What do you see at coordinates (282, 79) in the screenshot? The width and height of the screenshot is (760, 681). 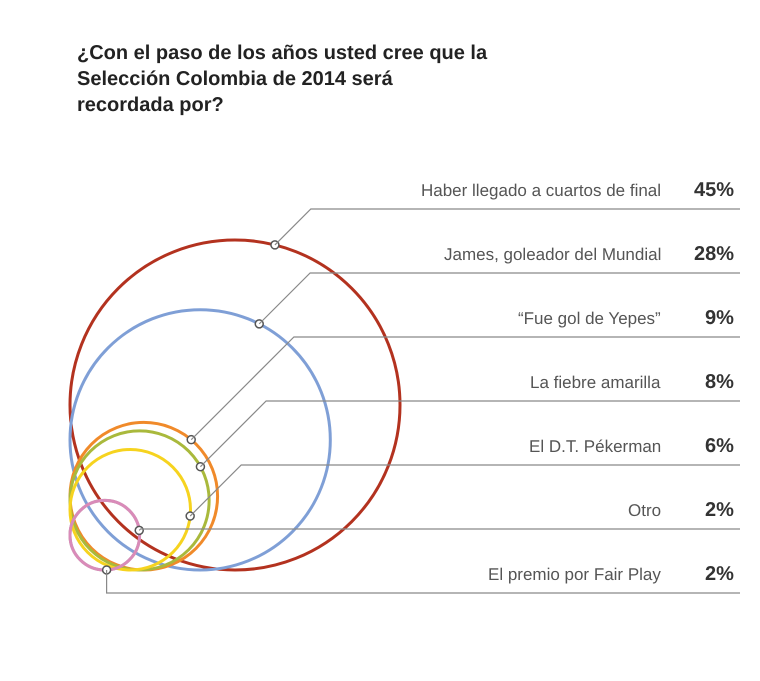 I see `text: ¿Con el paso de los años usted cree que la Selección Colombia de 2014 será recordada por?` at bounding box center [282, 79].